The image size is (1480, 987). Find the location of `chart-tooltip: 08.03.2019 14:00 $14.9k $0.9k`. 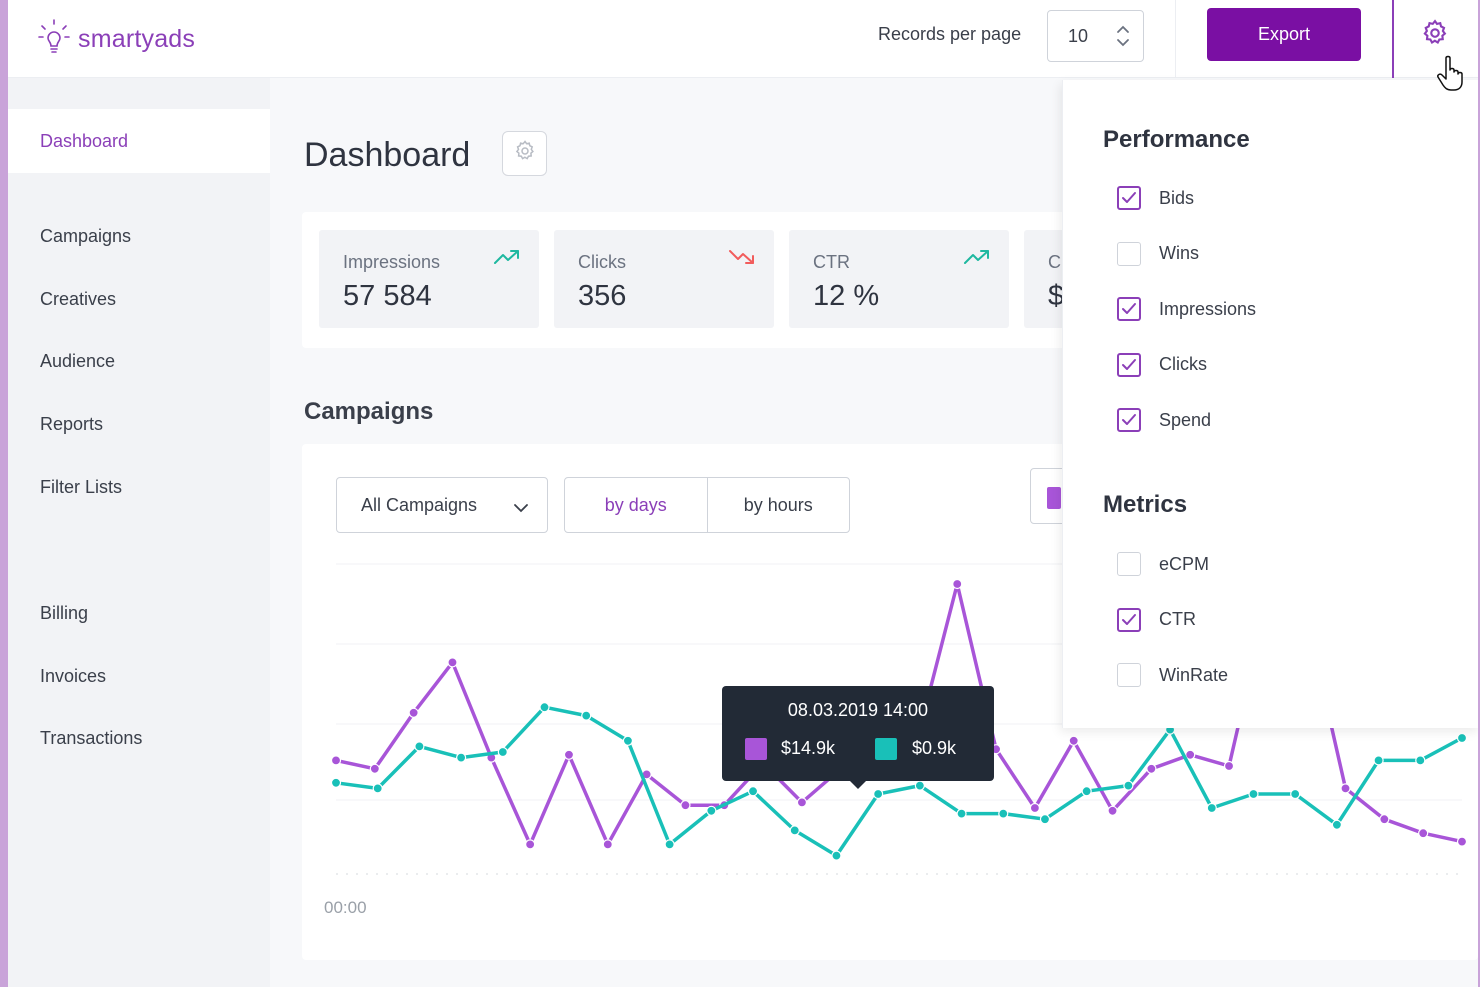

chart-tooltip: 08.03.2019 14:00 $14.9k $0.9k is located at coordinates (858, 737).